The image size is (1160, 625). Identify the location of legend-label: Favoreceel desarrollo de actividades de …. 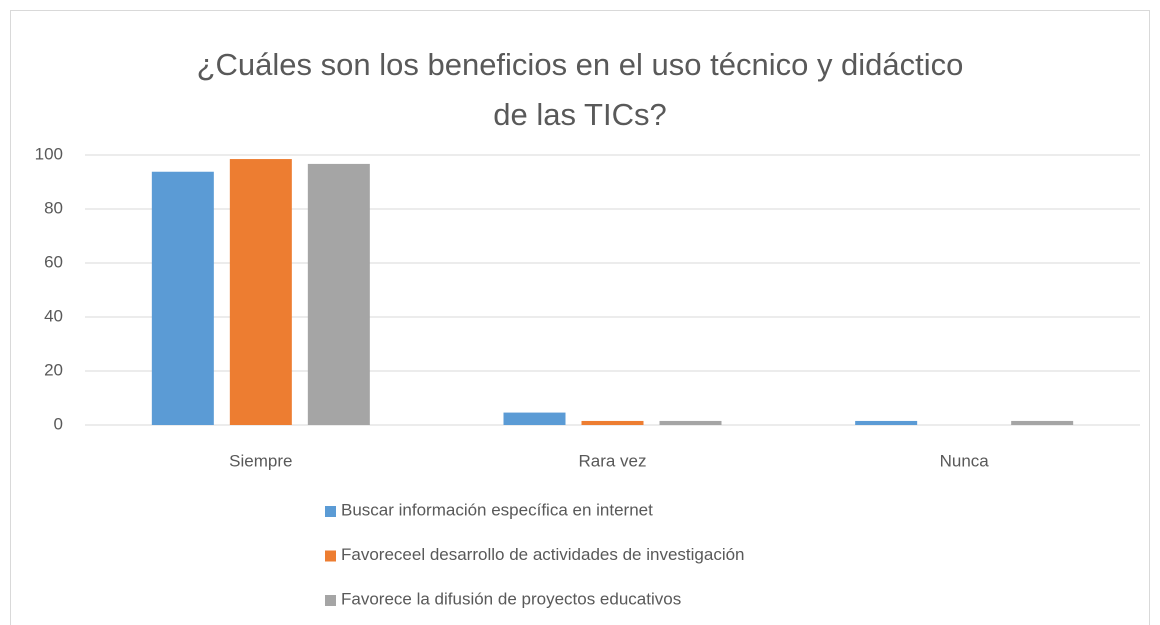
(543, 554).